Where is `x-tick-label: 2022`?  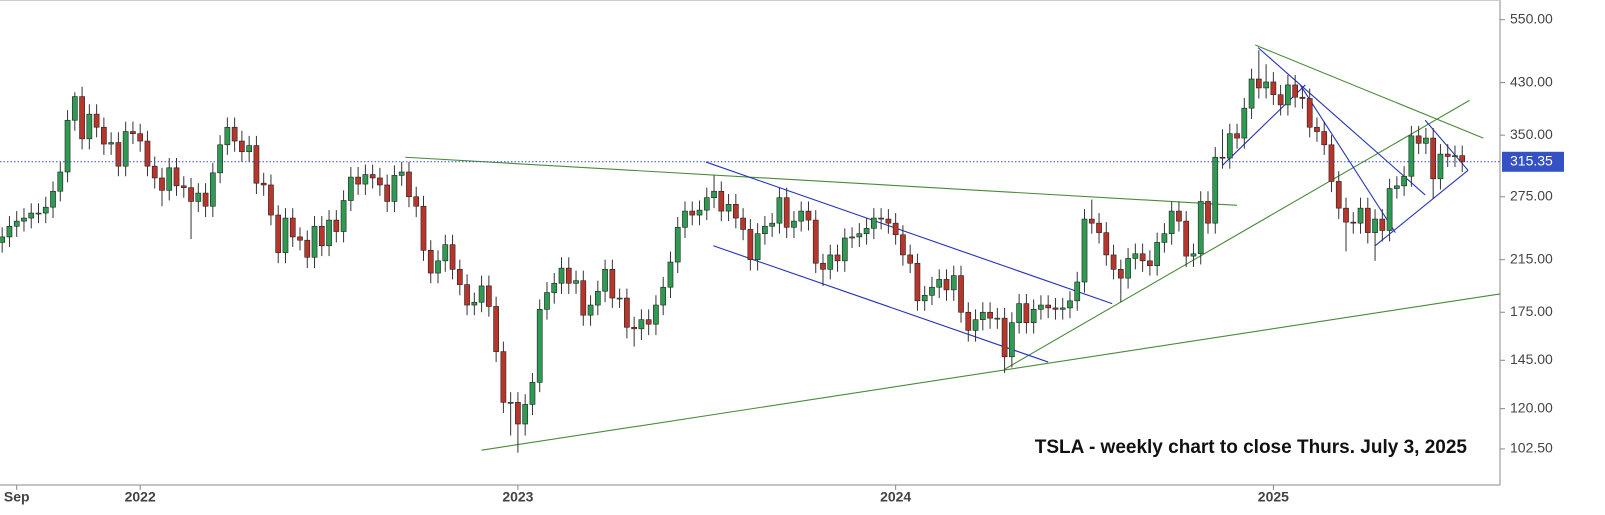
x-tick-label: 2022 is located at coordinates (140, 497).